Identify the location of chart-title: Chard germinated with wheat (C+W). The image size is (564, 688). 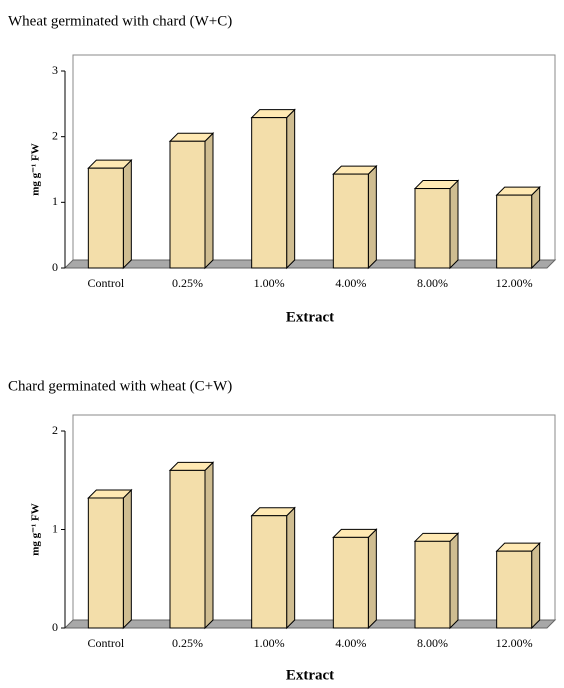
(120, 386).